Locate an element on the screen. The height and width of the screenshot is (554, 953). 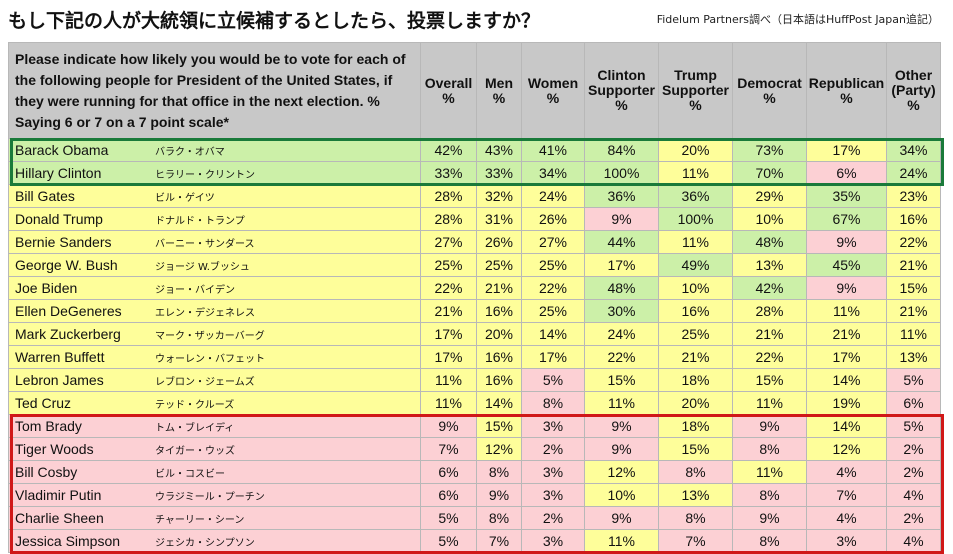
person-name-ja: マーク・ザッカーバーグ is located at coordinates (210, 336).